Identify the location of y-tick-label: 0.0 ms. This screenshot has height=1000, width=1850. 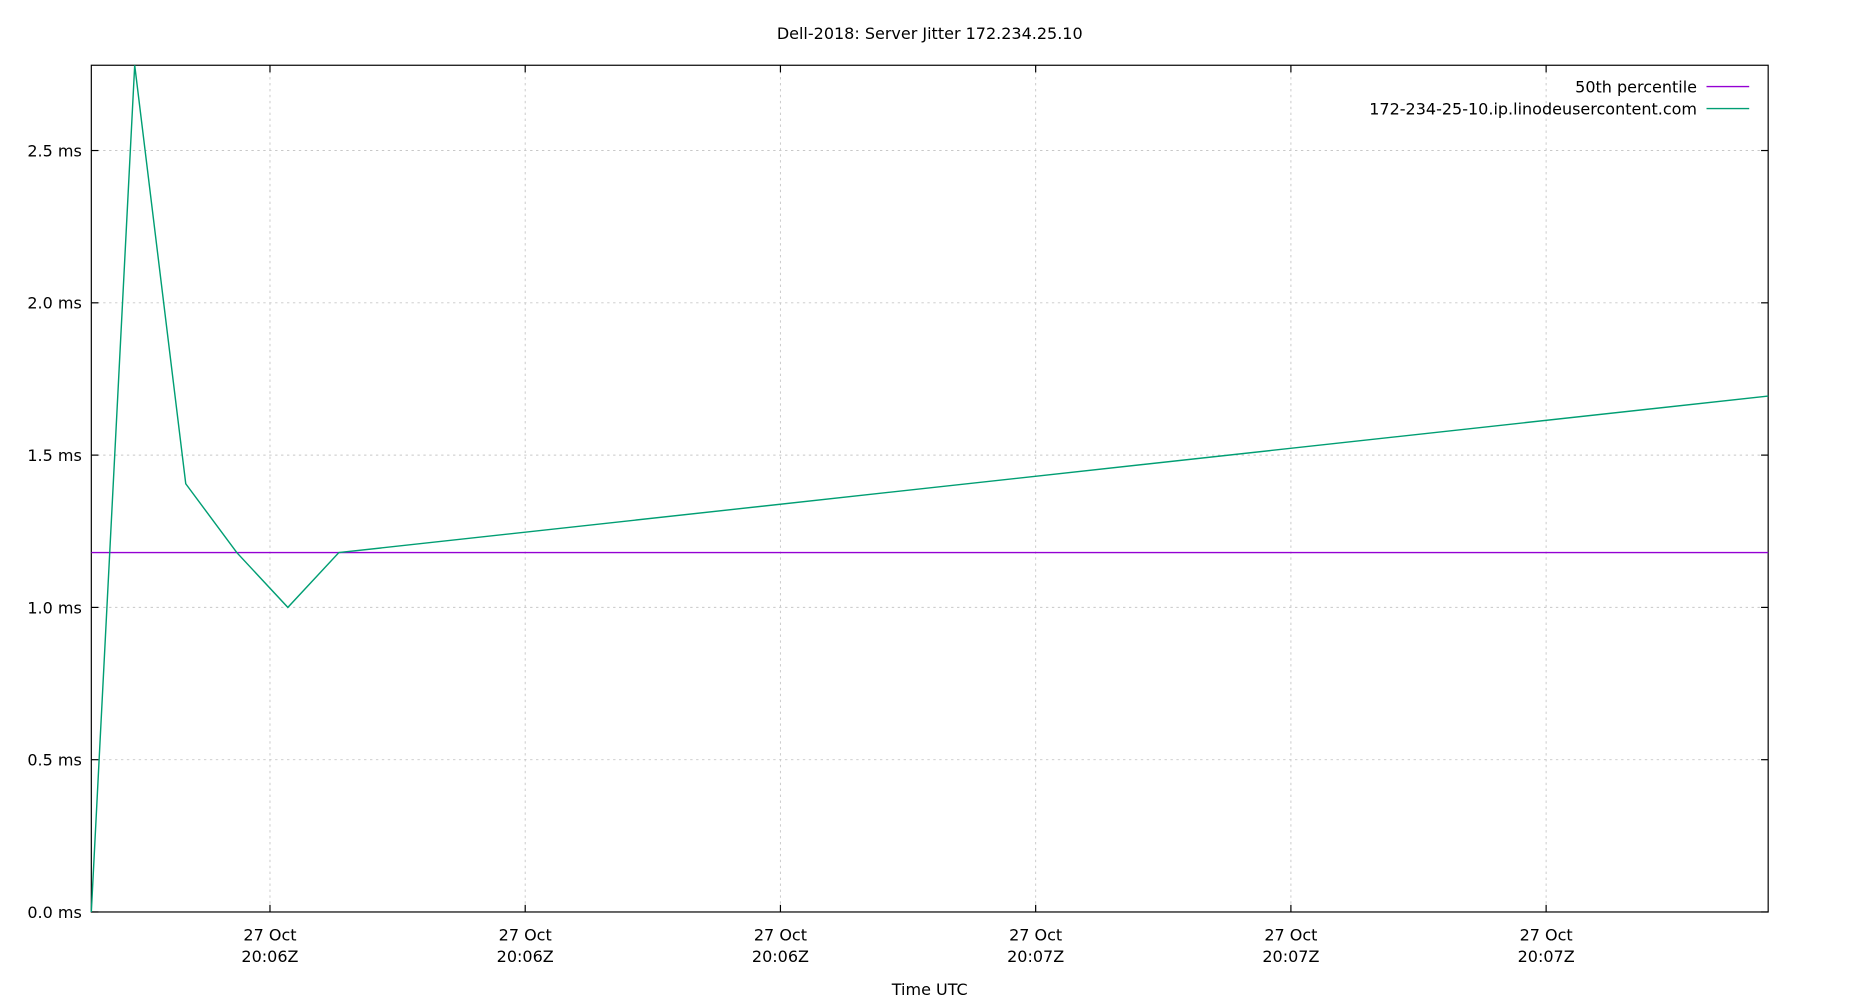
(54, 912).